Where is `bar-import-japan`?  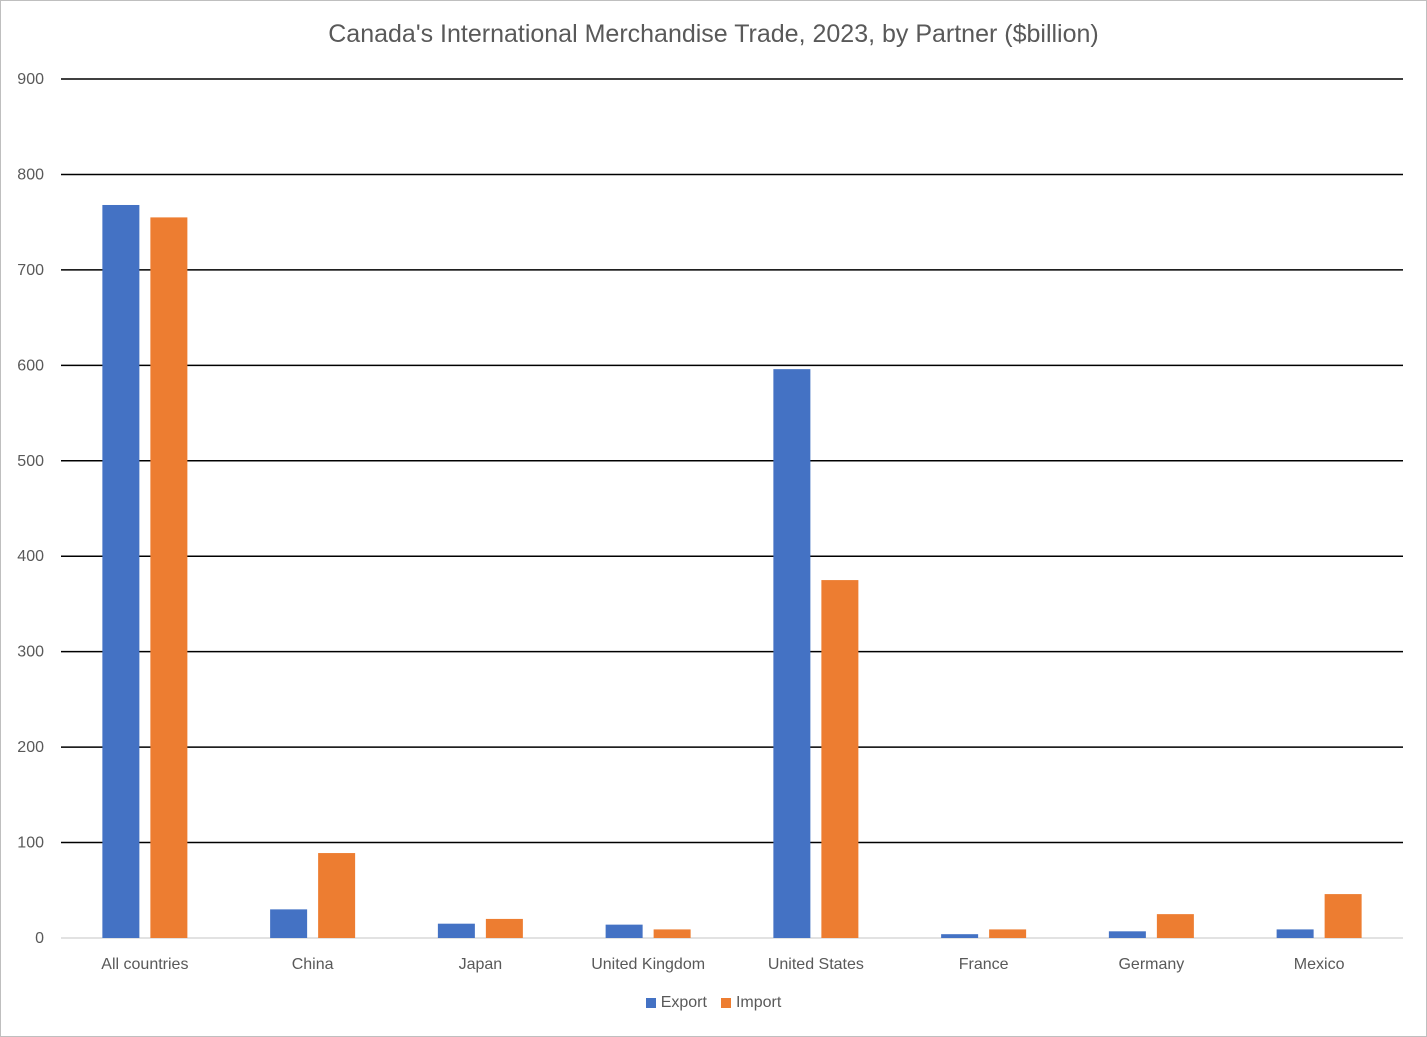 bar-import-japan is located at coordinates (504, 928).